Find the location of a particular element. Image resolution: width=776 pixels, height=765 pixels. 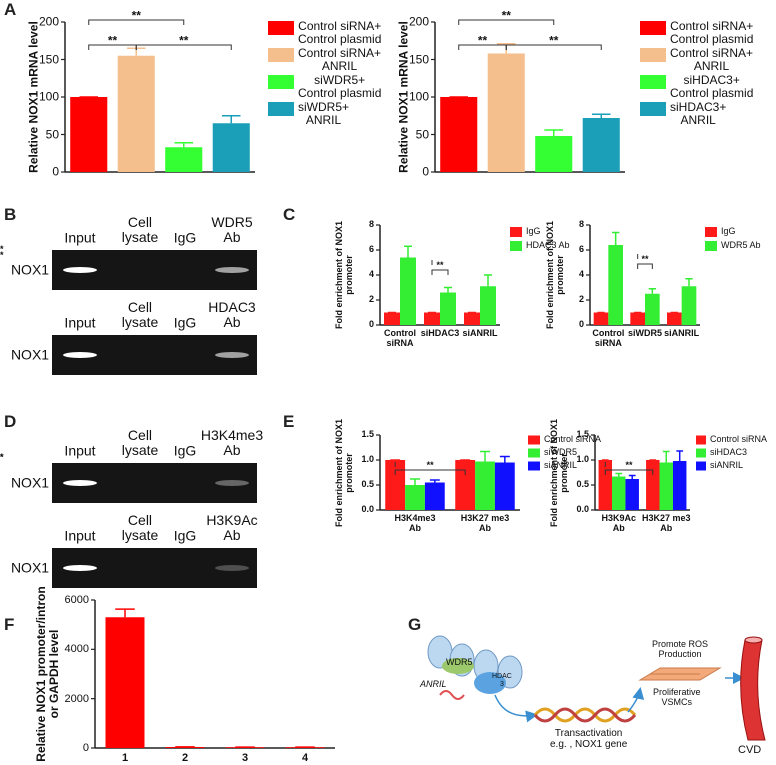

wdr5-shape is located at coordinates (458, 666).